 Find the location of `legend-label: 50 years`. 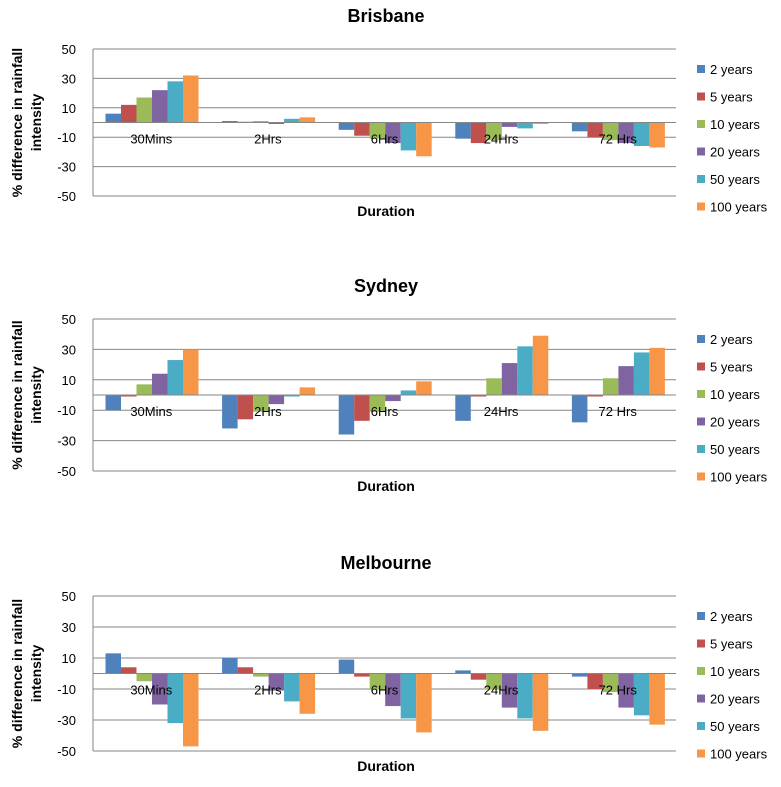

legend-label: 50 years is located at coordinates (735, 449).